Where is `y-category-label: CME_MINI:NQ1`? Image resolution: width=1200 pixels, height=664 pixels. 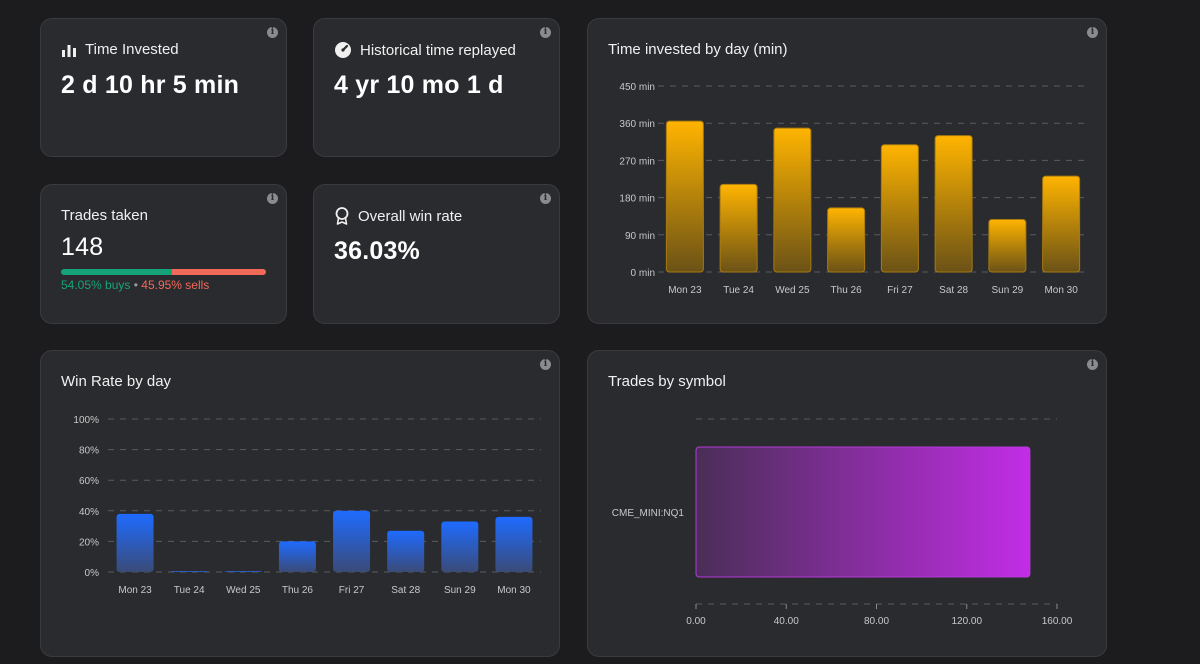
y-category-label: CME_MINI:NQ1 is located at coordinates (648, 513).